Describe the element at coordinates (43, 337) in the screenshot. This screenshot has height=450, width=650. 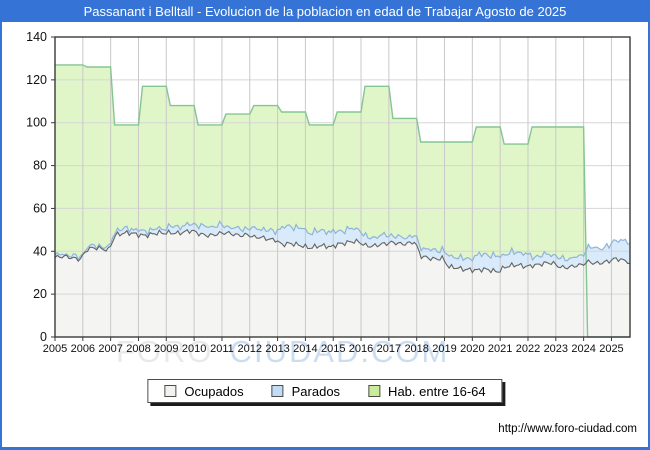
I see `y-tick-label: 0` at that location.